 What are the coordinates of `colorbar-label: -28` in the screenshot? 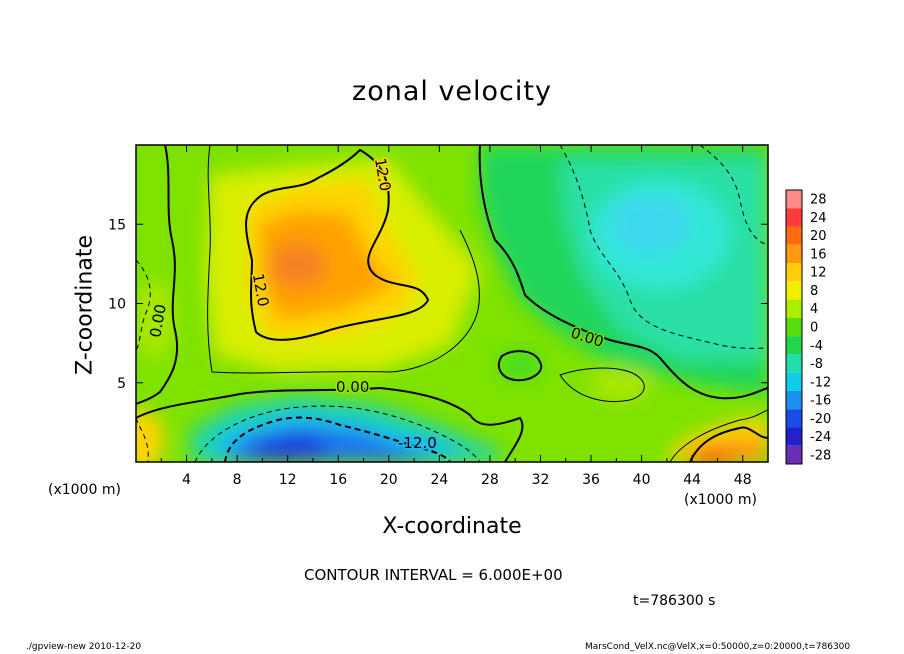 It's located at (820, 455).